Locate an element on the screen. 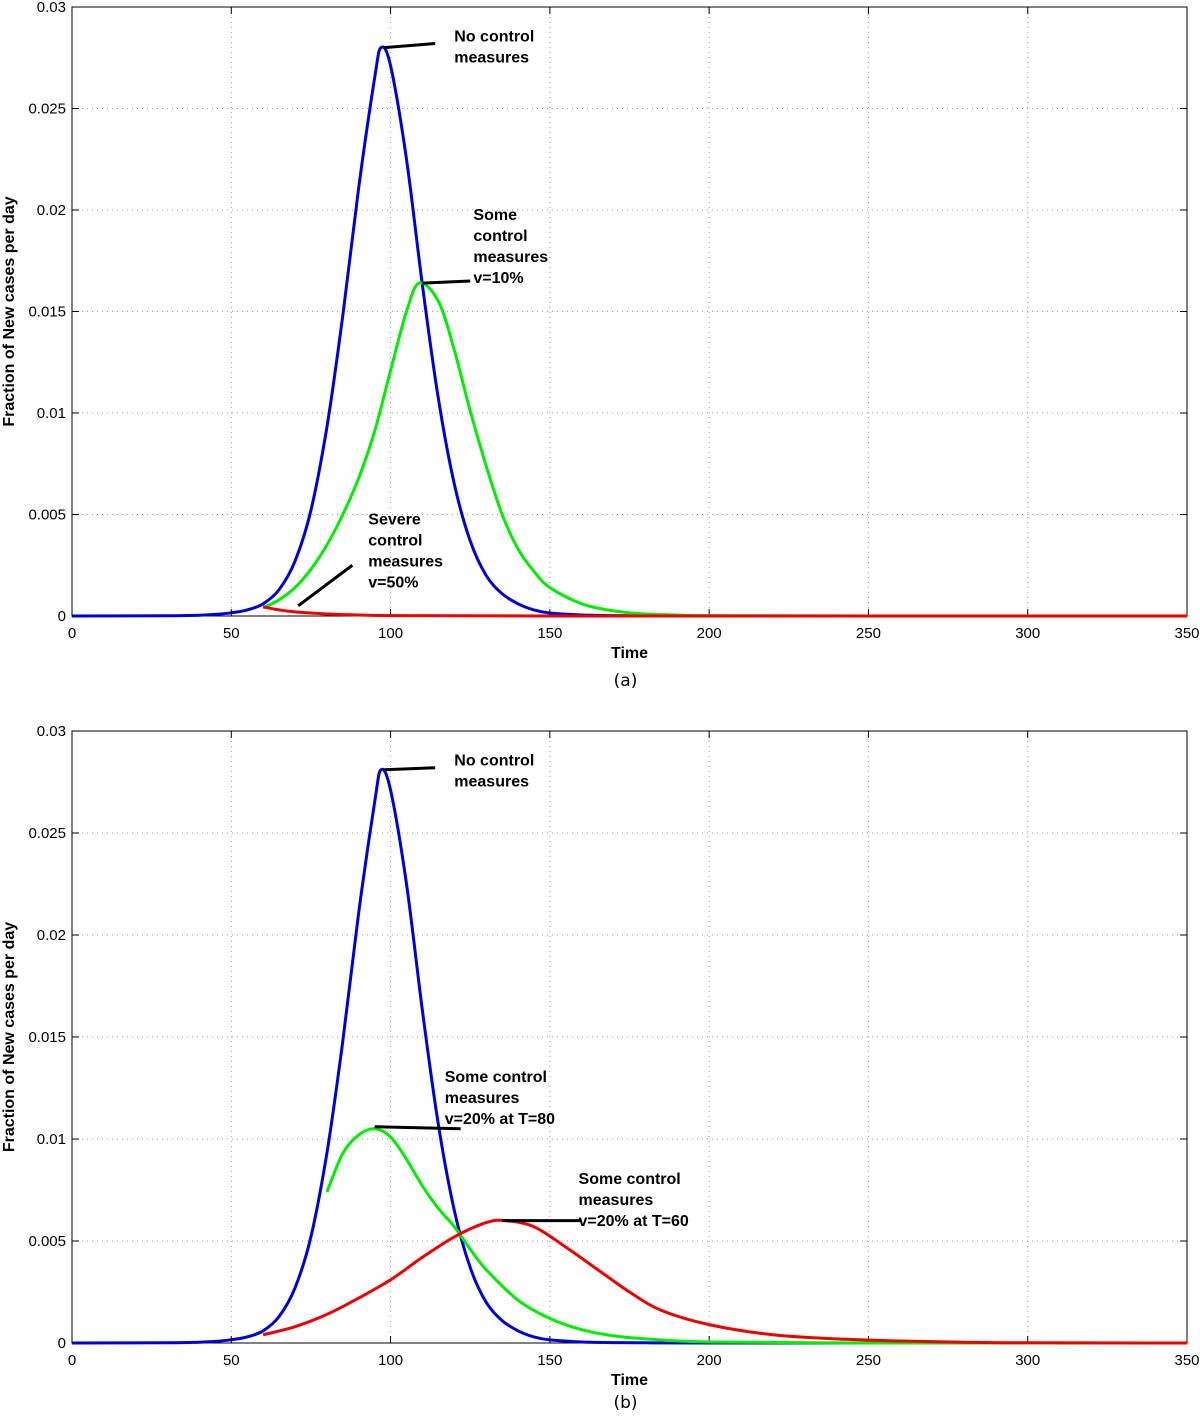 The height and width of the screenshot is (1417, 1200). annotation-line: Severe is located at coordinates (394, 520).